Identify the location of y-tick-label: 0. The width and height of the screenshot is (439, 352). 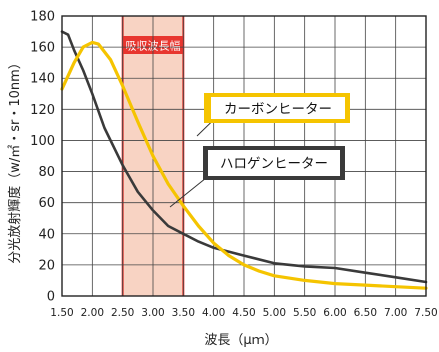
(51, 297).